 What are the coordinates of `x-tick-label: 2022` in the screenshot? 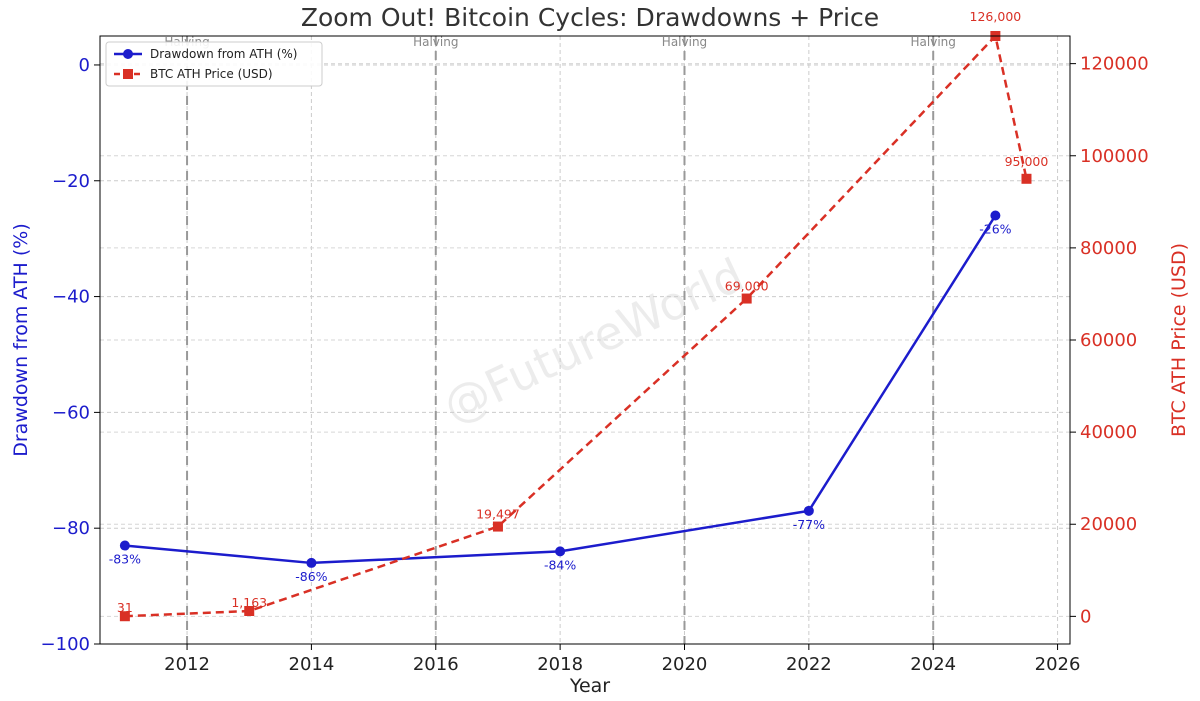 It's located at (809, 664).